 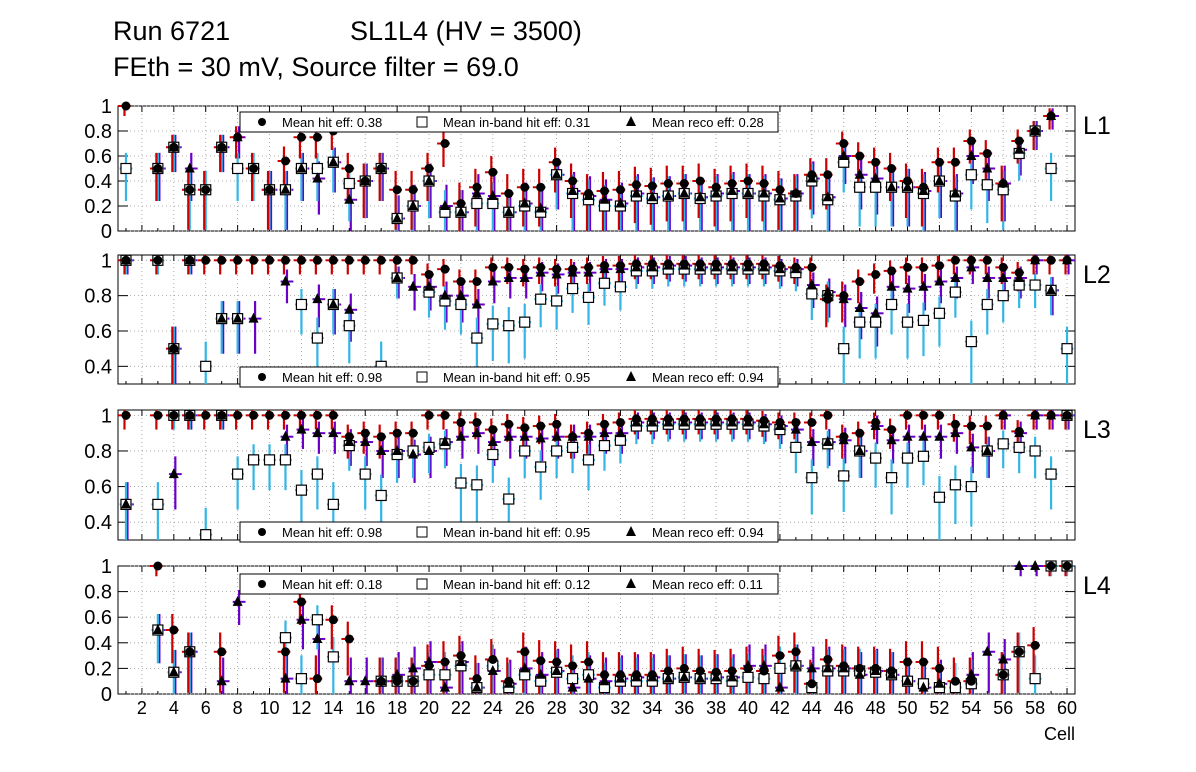 I want to click on plot-frame, so click(x=596, y=475).